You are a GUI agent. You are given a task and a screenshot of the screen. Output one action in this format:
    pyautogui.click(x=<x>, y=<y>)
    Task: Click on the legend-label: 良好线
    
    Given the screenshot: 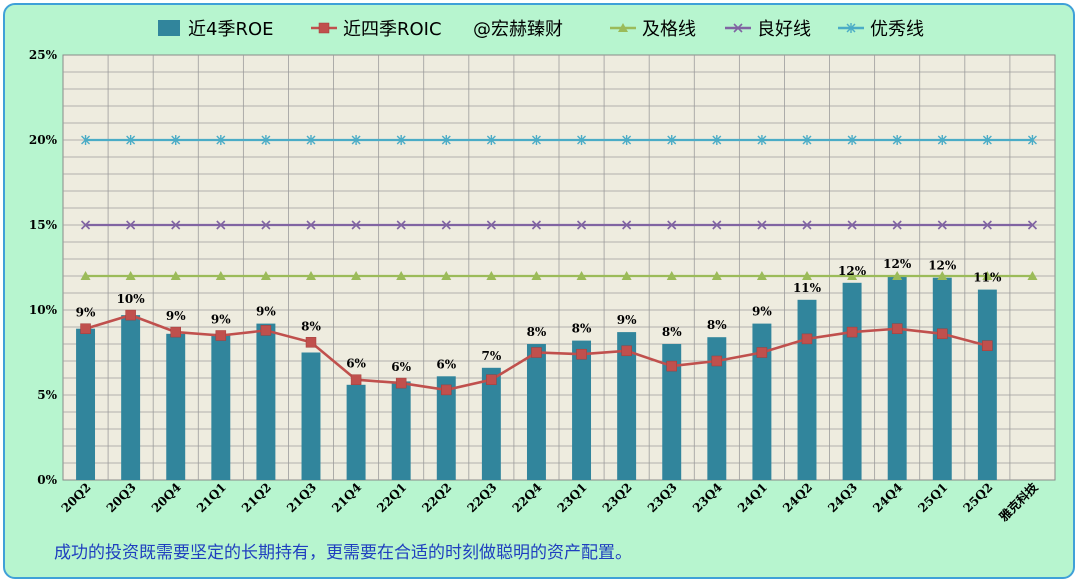 What is the action you would take?
    pyautogui.click(x=784, y=29)
    